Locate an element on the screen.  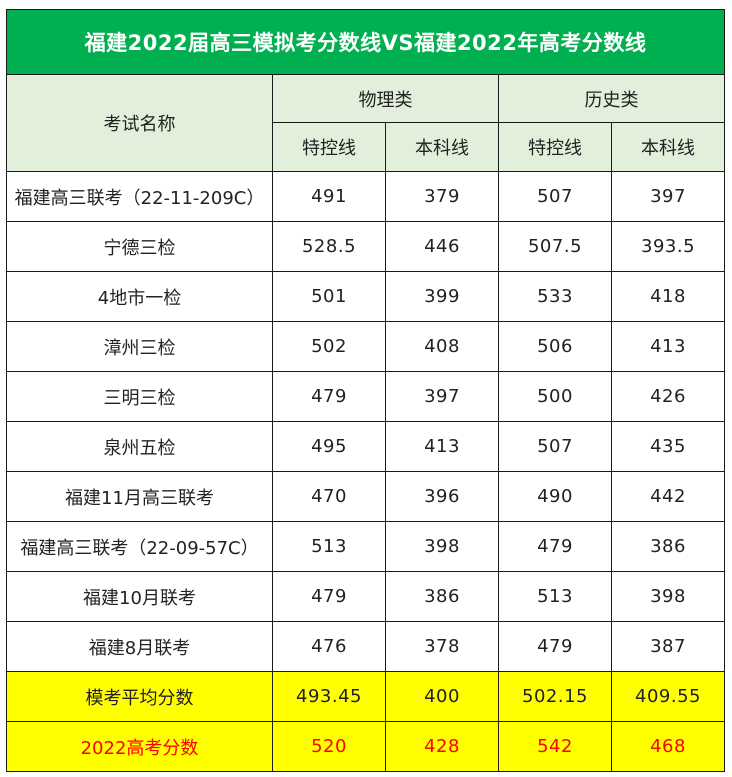
physics-undergrad-cell: 399 is located at coordinates (442, 296).